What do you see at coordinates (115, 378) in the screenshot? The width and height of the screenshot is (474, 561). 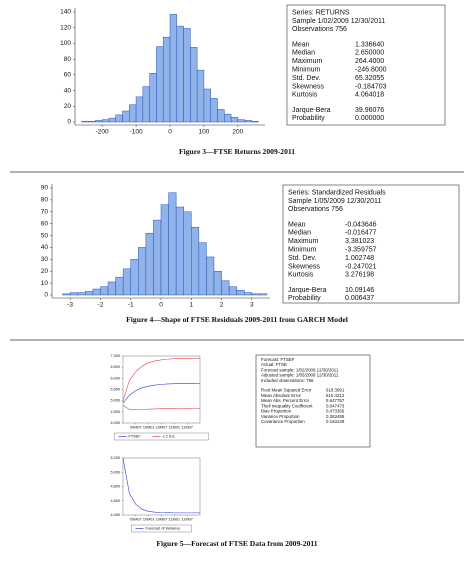 I see `y-tick-label: 6,000` at bounding box center [115, 378].